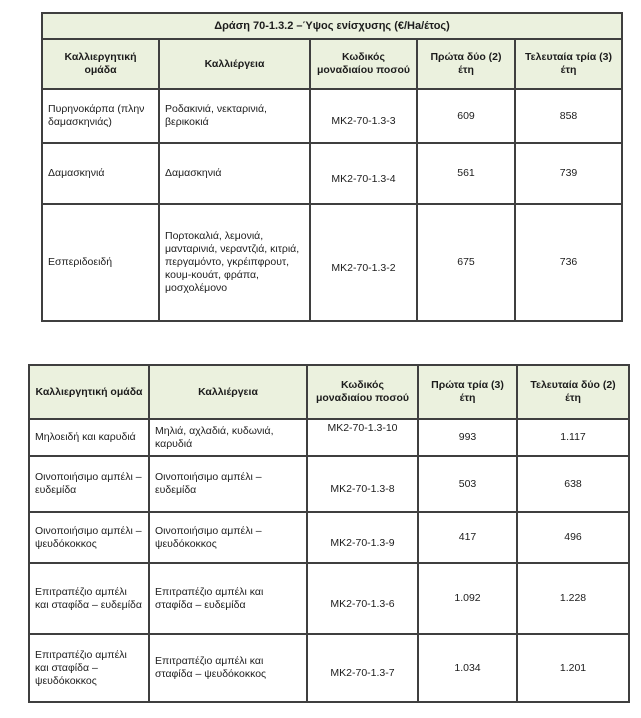 The width and height of the screenshot is (641, 718). Describe the element at coordinates (89, 437) in the screenshot. I see `cell-crop-group: Μηλοειδή και καρυδιά` at that location.